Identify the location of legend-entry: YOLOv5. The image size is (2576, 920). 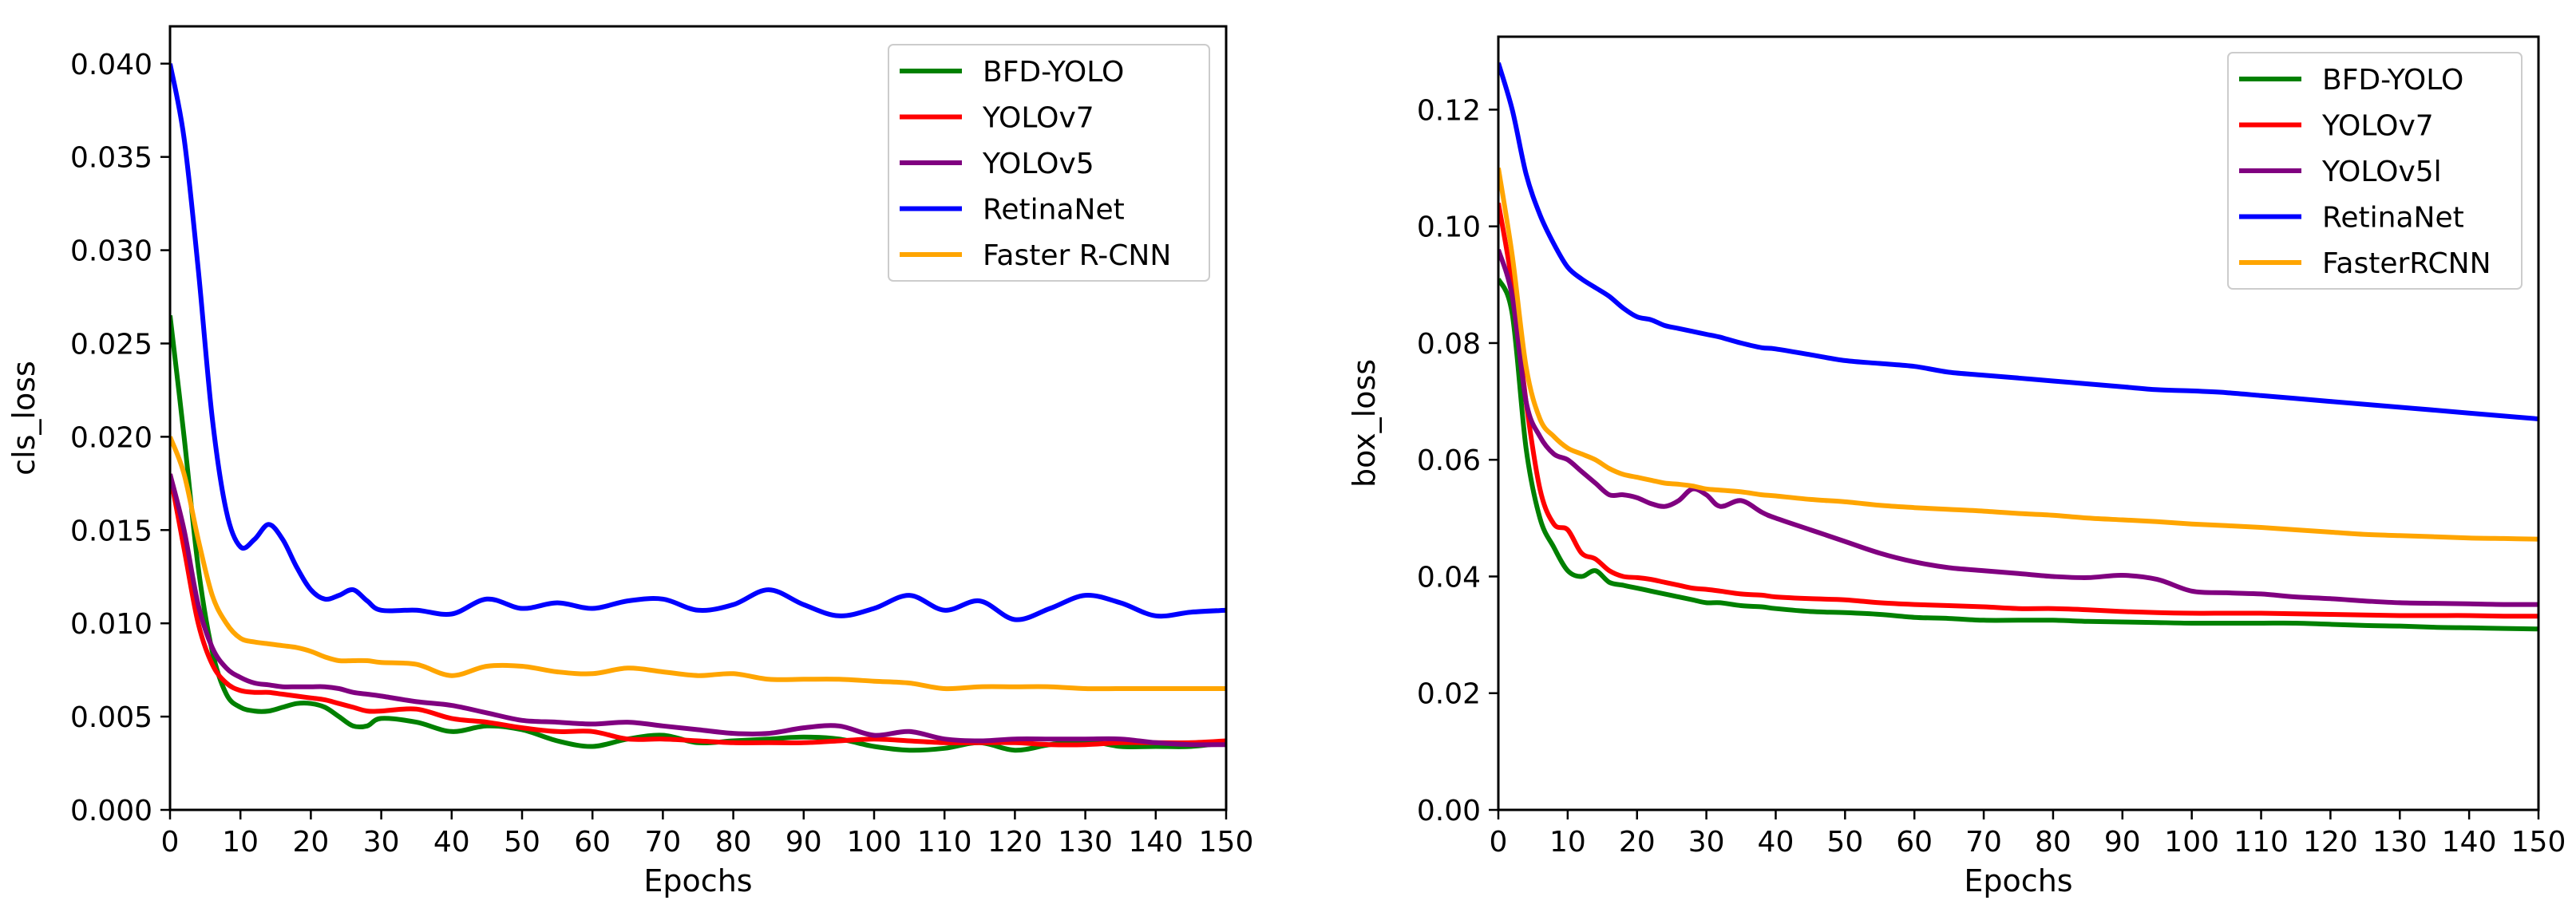
(1038, 164).